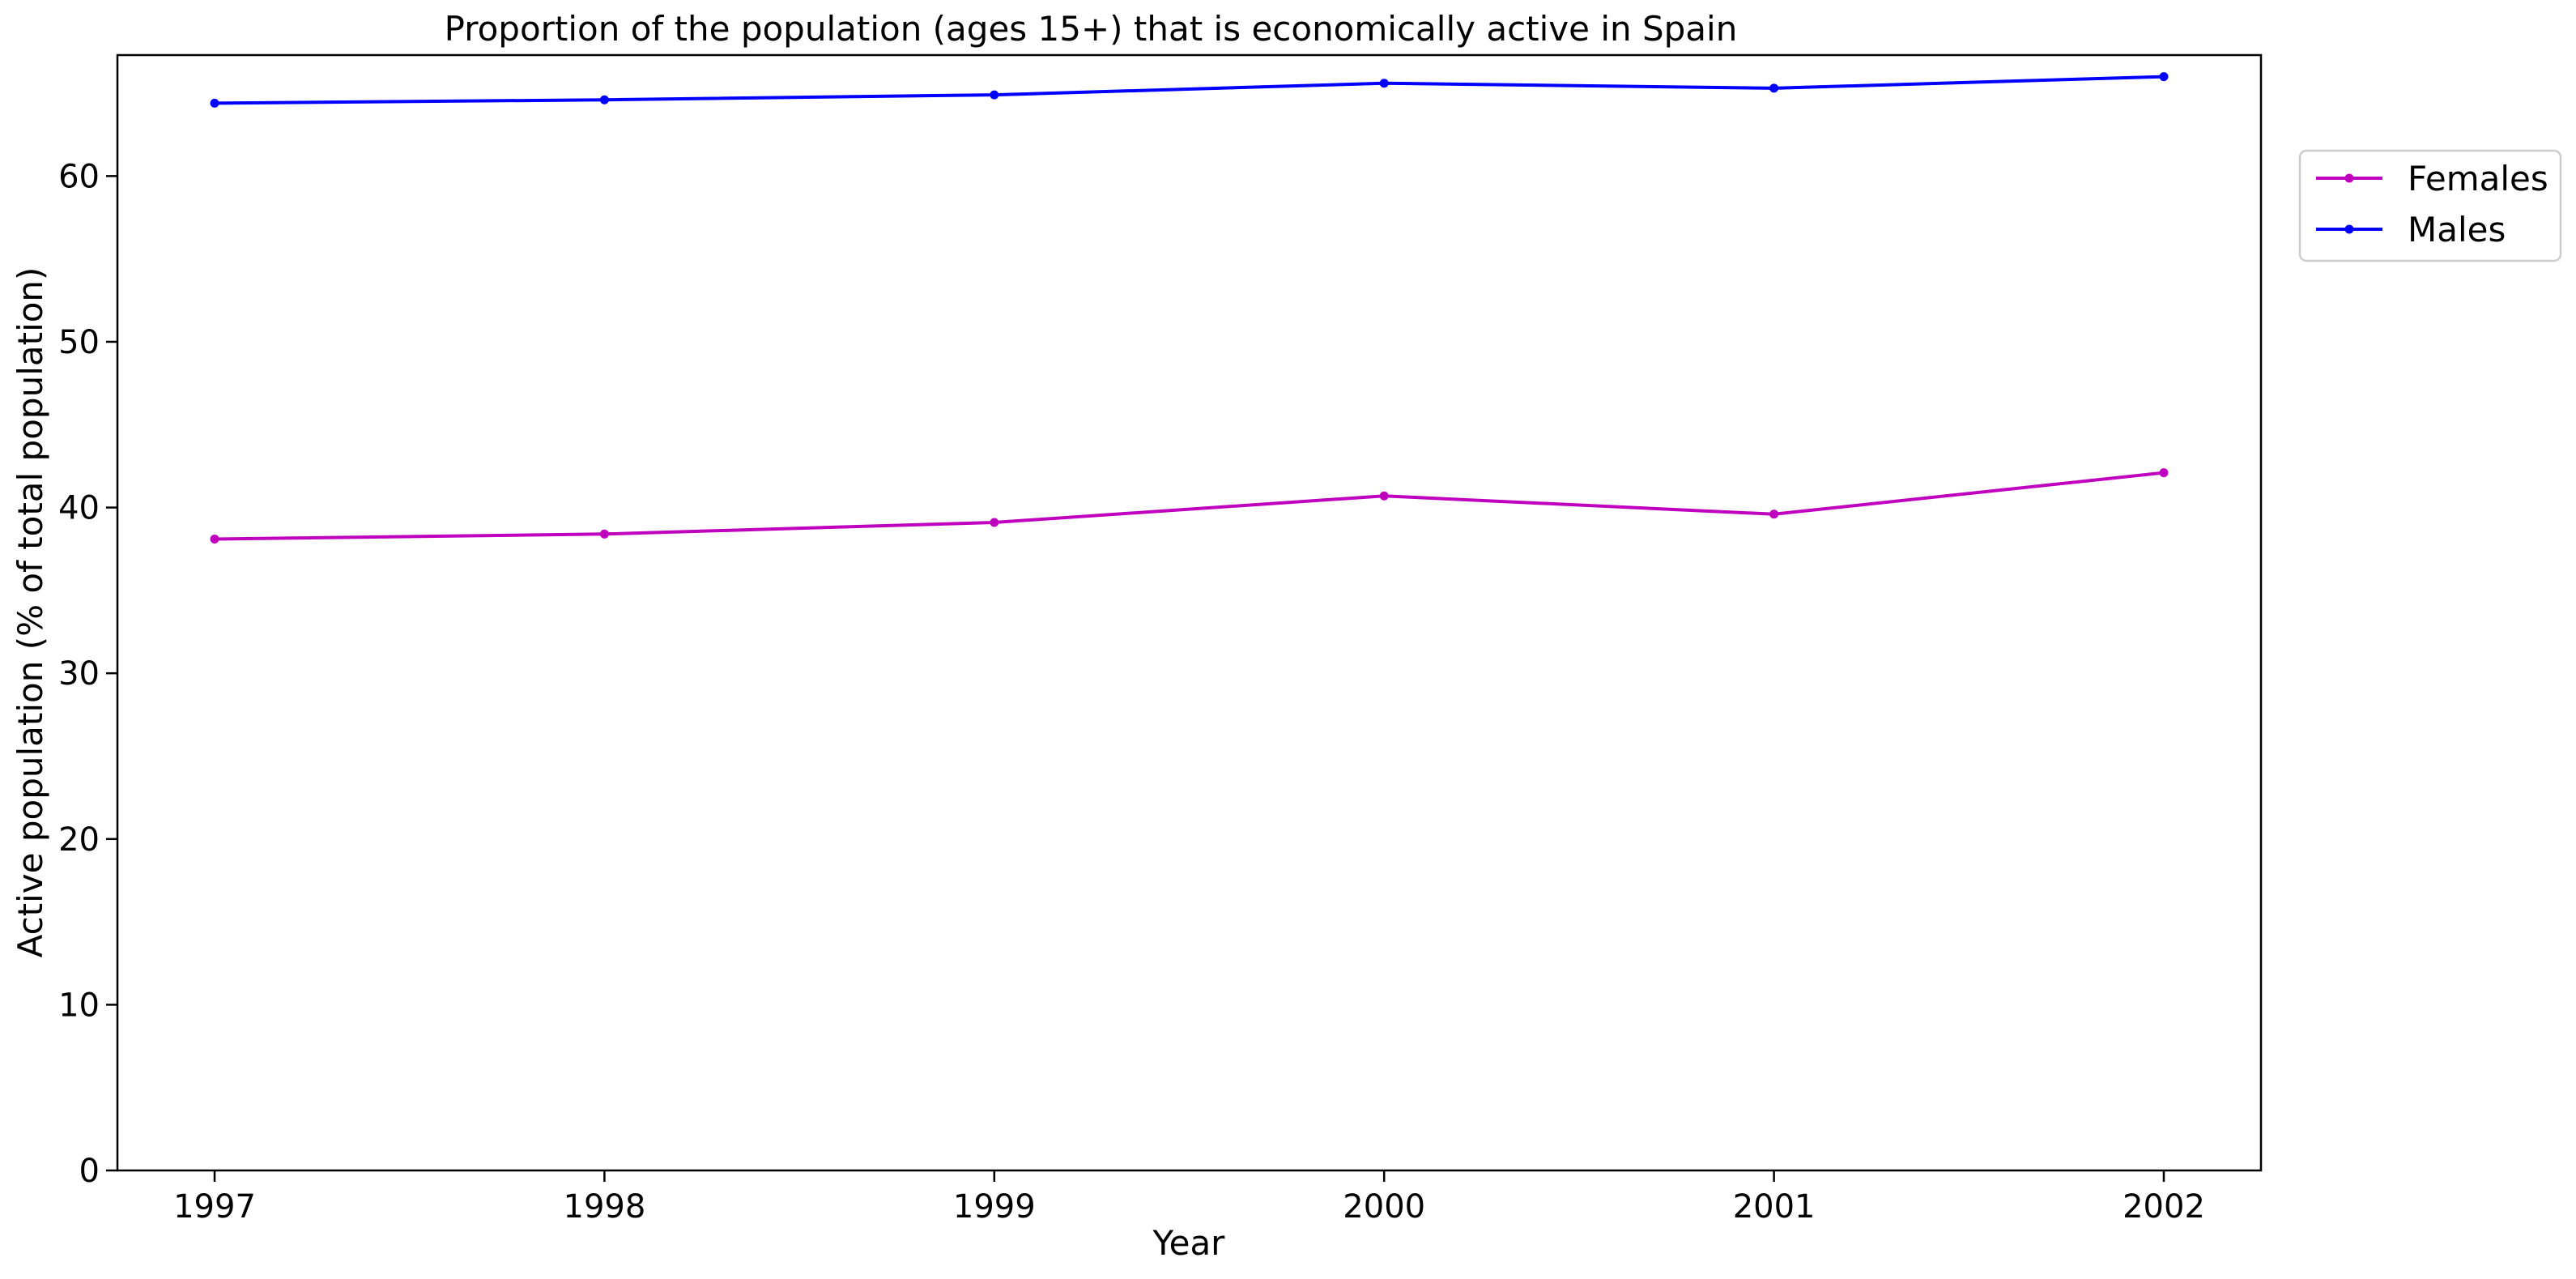 The image size is (2576, 1279). I want to click on x-axis-label: Year, so click(1189, 1243).